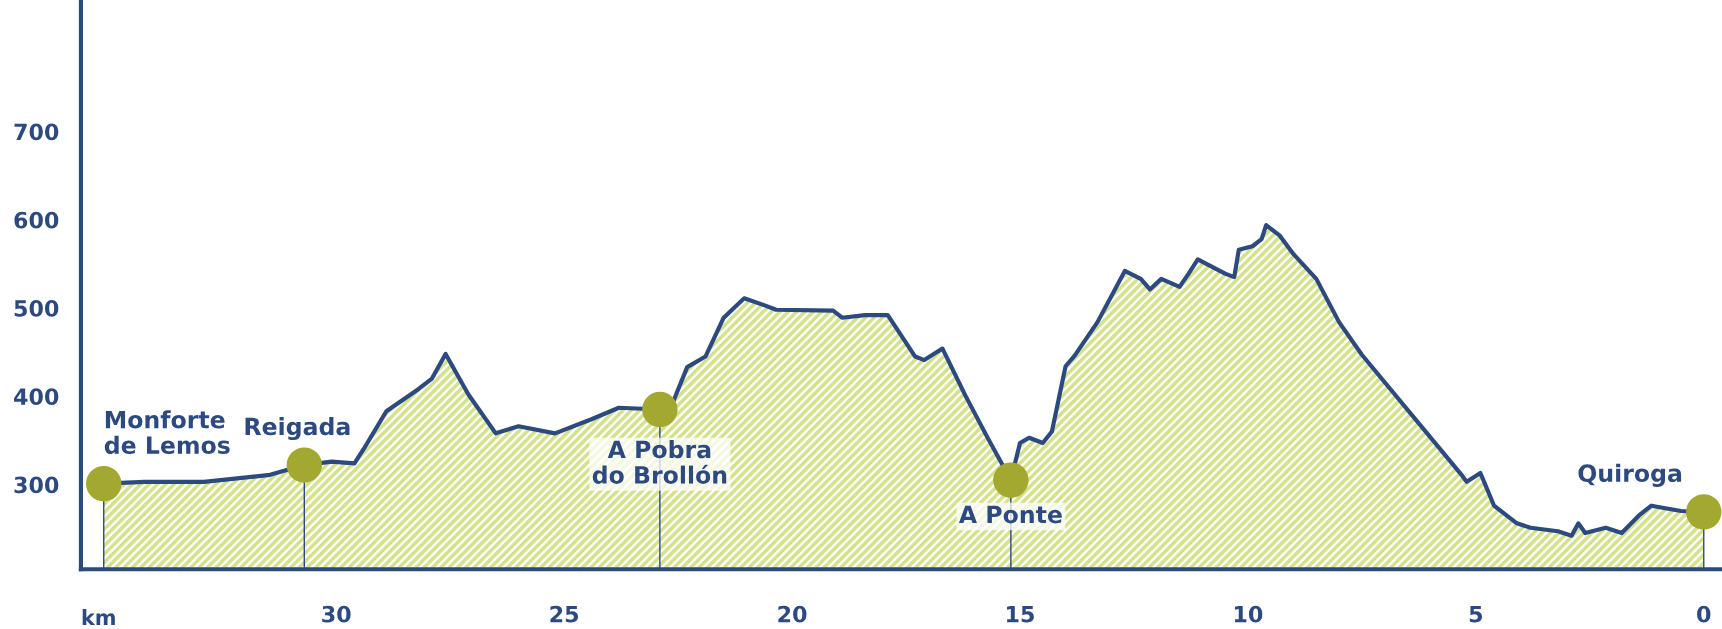 The width and height of the screenshot is (1722, 629). What do you see at coordinates (36, 220) in the screenshot?
I see `y-tick-label: 600` at bounding box center [36, 220].